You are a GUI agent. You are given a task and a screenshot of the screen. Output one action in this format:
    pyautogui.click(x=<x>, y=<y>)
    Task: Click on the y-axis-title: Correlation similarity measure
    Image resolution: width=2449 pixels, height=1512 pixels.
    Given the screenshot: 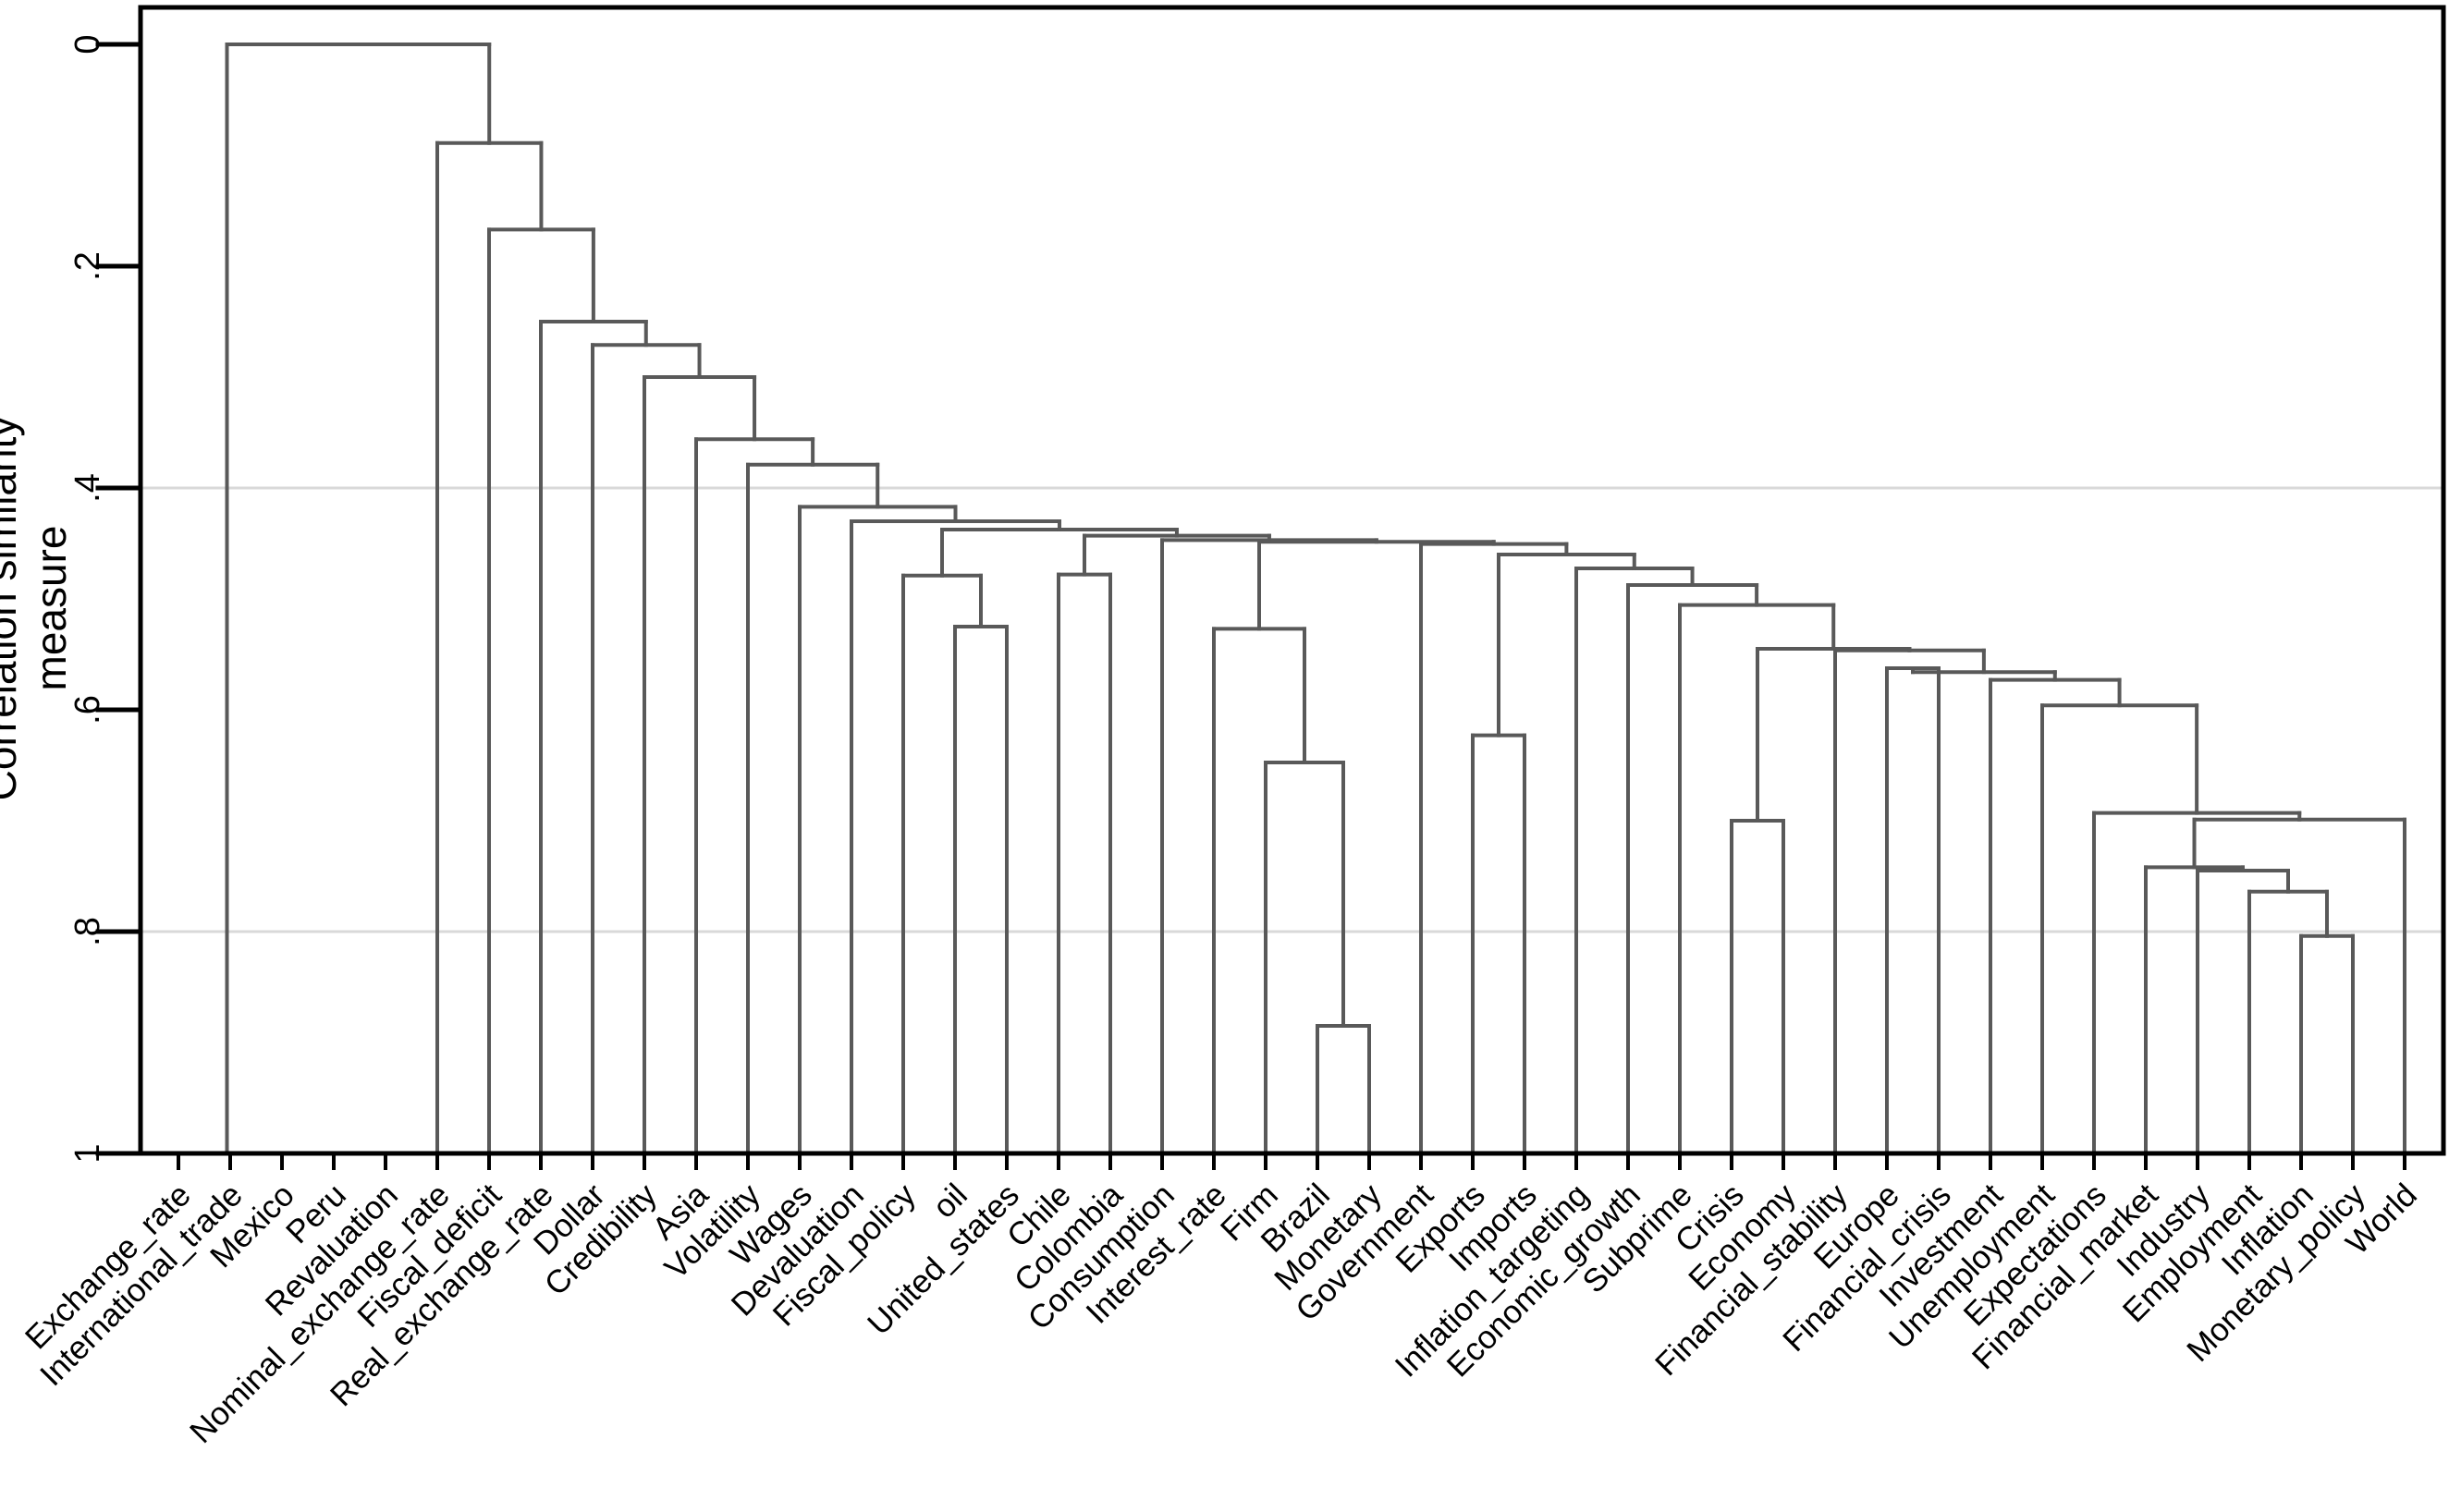 What is the action you would take?
    pyautogui.click(x=37, y=608)
    